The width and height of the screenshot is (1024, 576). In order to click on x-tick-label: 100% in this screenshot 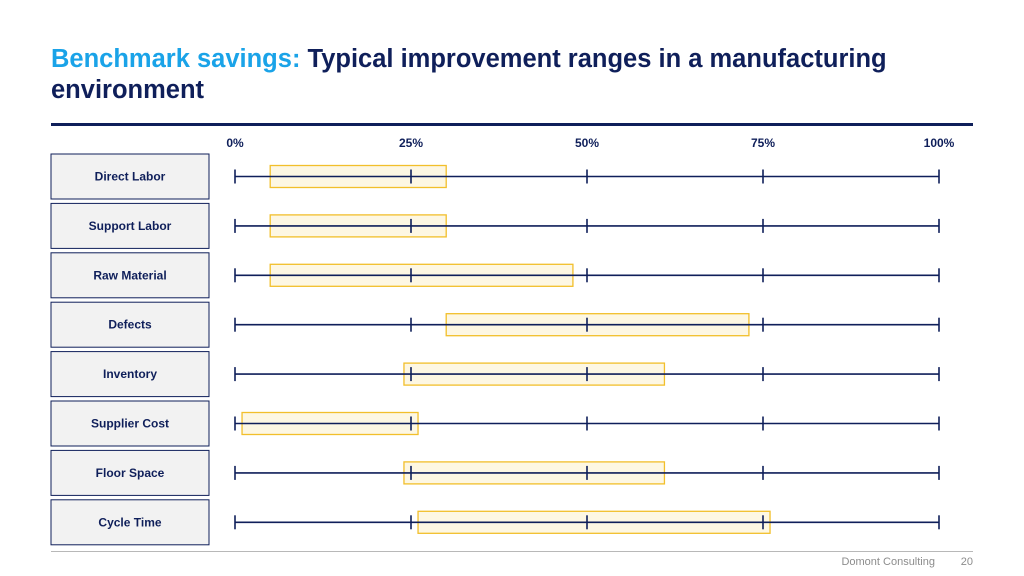, I will do `click(939, 143)`.